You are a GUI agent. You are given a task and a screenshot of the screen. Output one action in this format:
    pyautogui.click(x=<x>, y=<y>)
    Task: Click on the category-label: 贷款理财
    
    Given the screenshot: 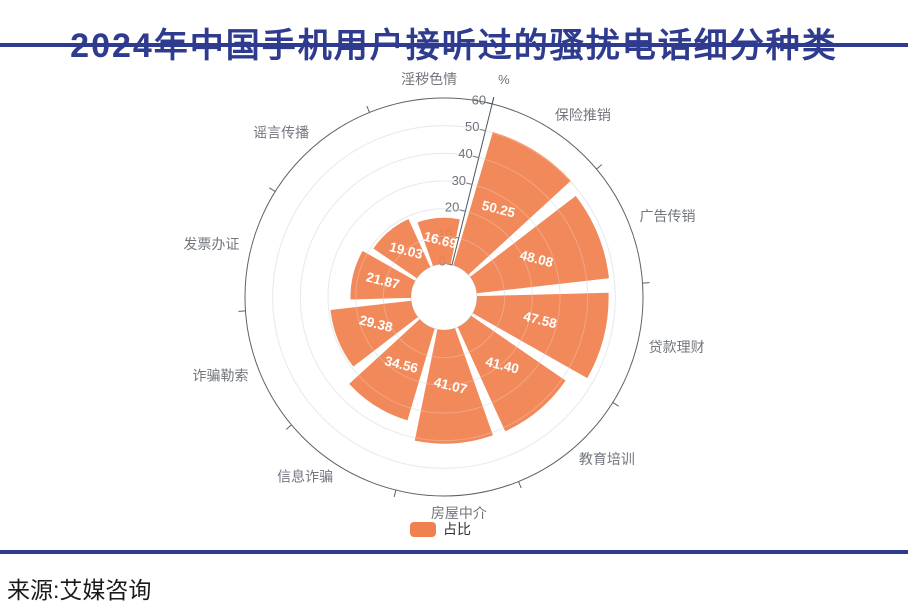 What is the action you would take?
    pyautogui.click(x=677, y=347)
    